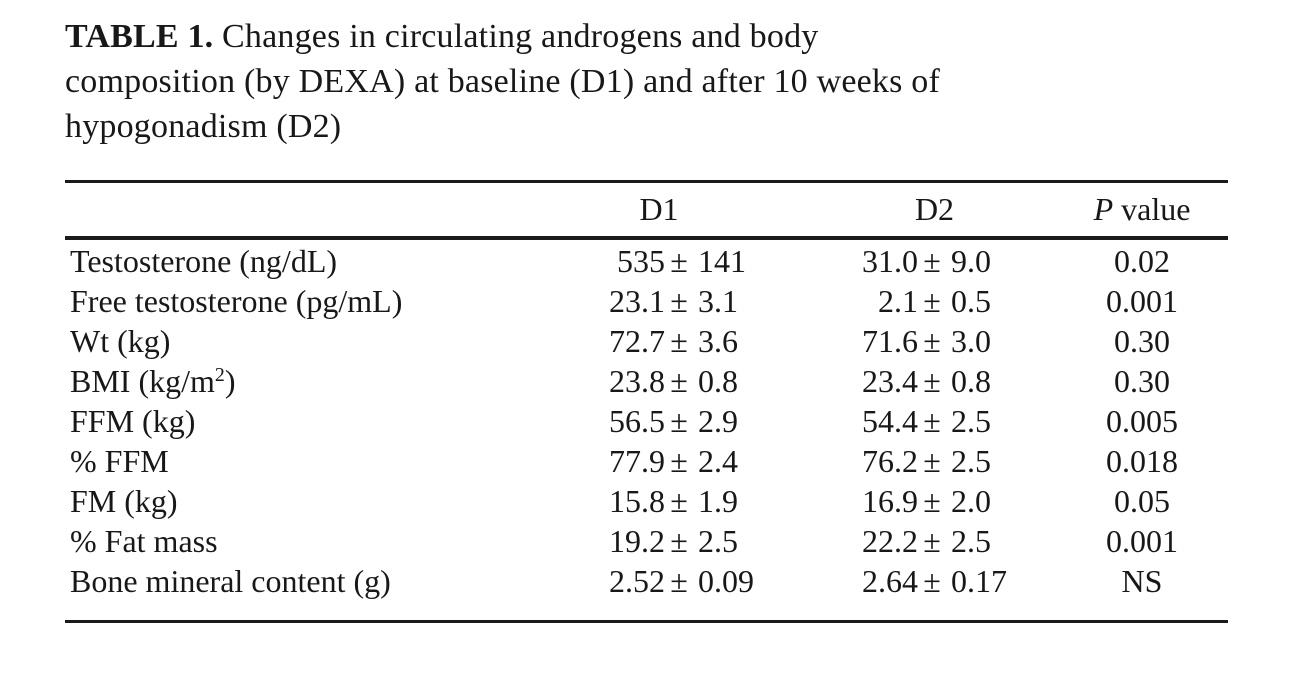 The height and width of the screenshot is (688, 1300). What do you see at coordinates (637, 381) in the screenshot?
I see `d1-value: 23.8` at bounding box center [637, 381].